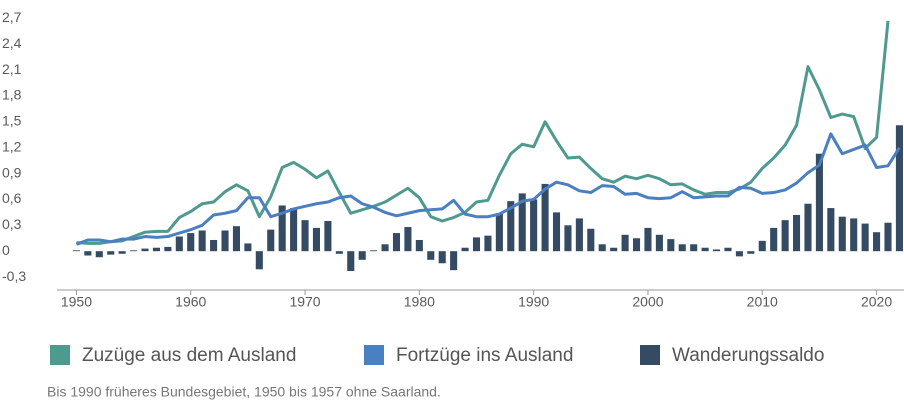 The image size is (904, 403). Describe the element at coordinates (12, 172) in the screenshot. I see `y-tick-label: 0,9` at that location.